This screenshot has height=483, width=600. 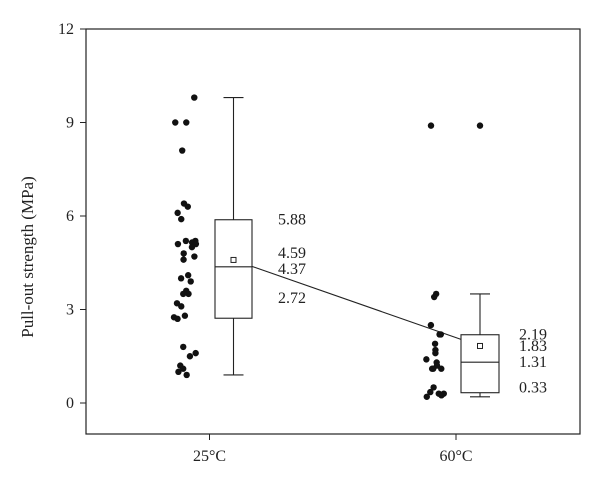 I want to click on stat-label-q1: 0.33, so click(x=533, y=388).